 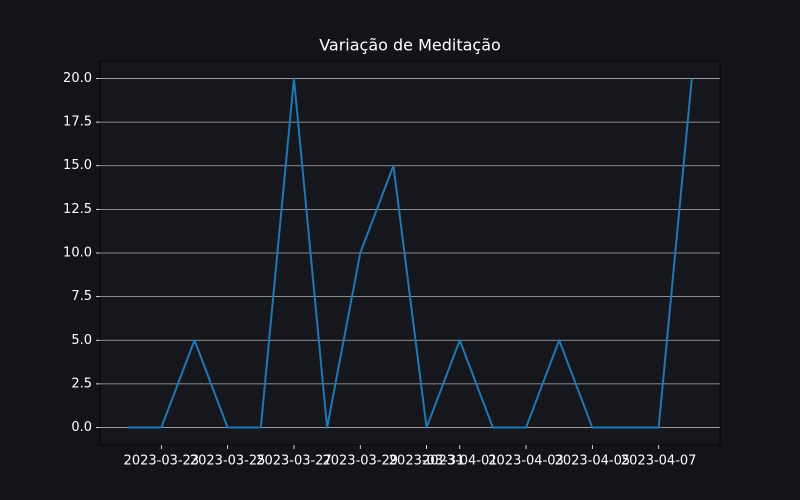 I want to click on x-tick-label: 2023-03-29, so click(x=360, y=461).